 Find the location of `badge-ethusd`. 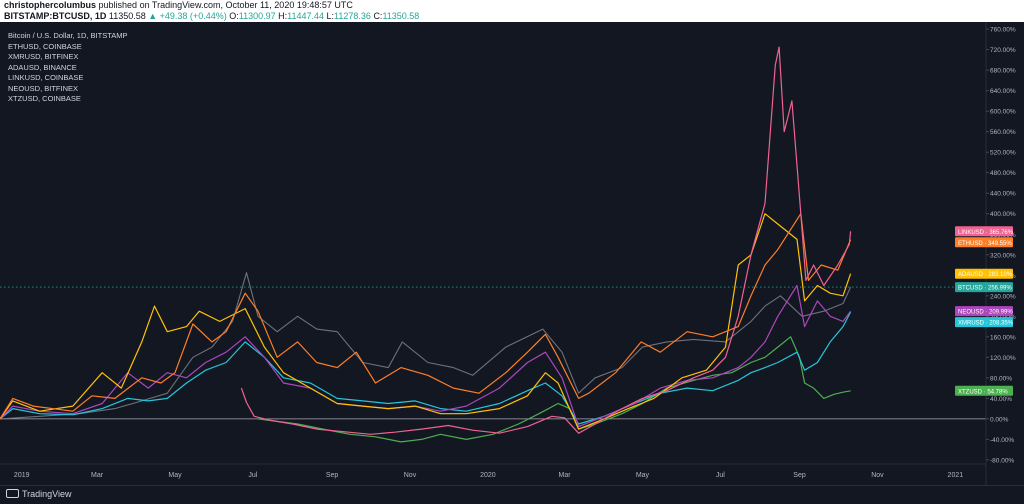

badge-ethusd is located at coordinates (984, 242).